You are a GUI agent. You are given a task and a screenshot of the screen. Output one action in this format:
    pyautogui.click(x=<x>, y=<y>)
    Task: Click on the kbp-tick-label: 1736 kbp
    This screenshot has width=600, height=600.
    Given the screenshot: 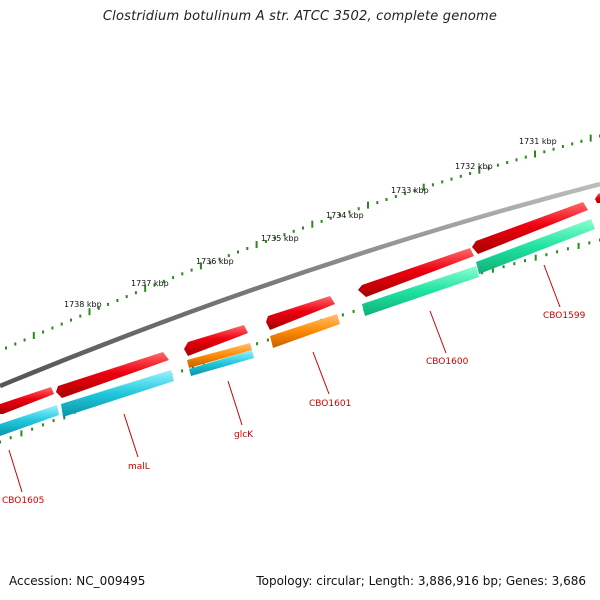 What is the action you would take?
    pyautogui.click(x=215, y=261)
    